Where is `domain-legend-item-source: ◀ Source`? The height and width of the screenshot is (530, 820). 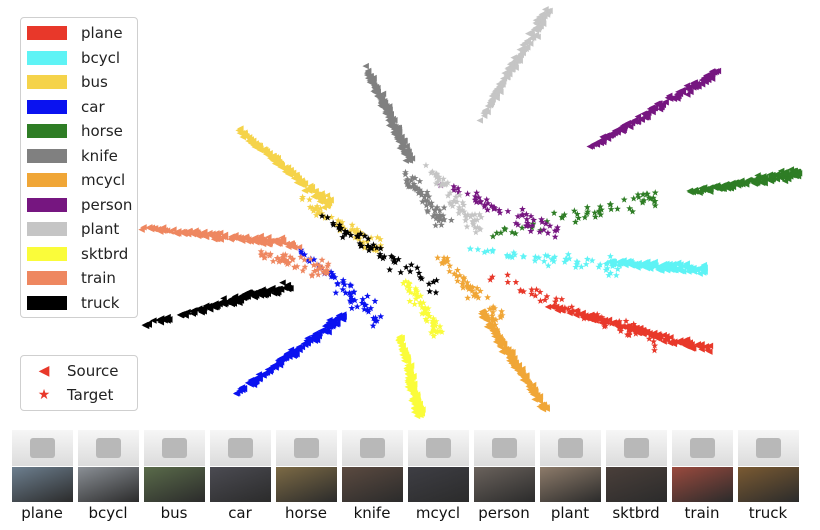 domain-legend-item-source: ◀ Source is located at coordinates (74, 371).